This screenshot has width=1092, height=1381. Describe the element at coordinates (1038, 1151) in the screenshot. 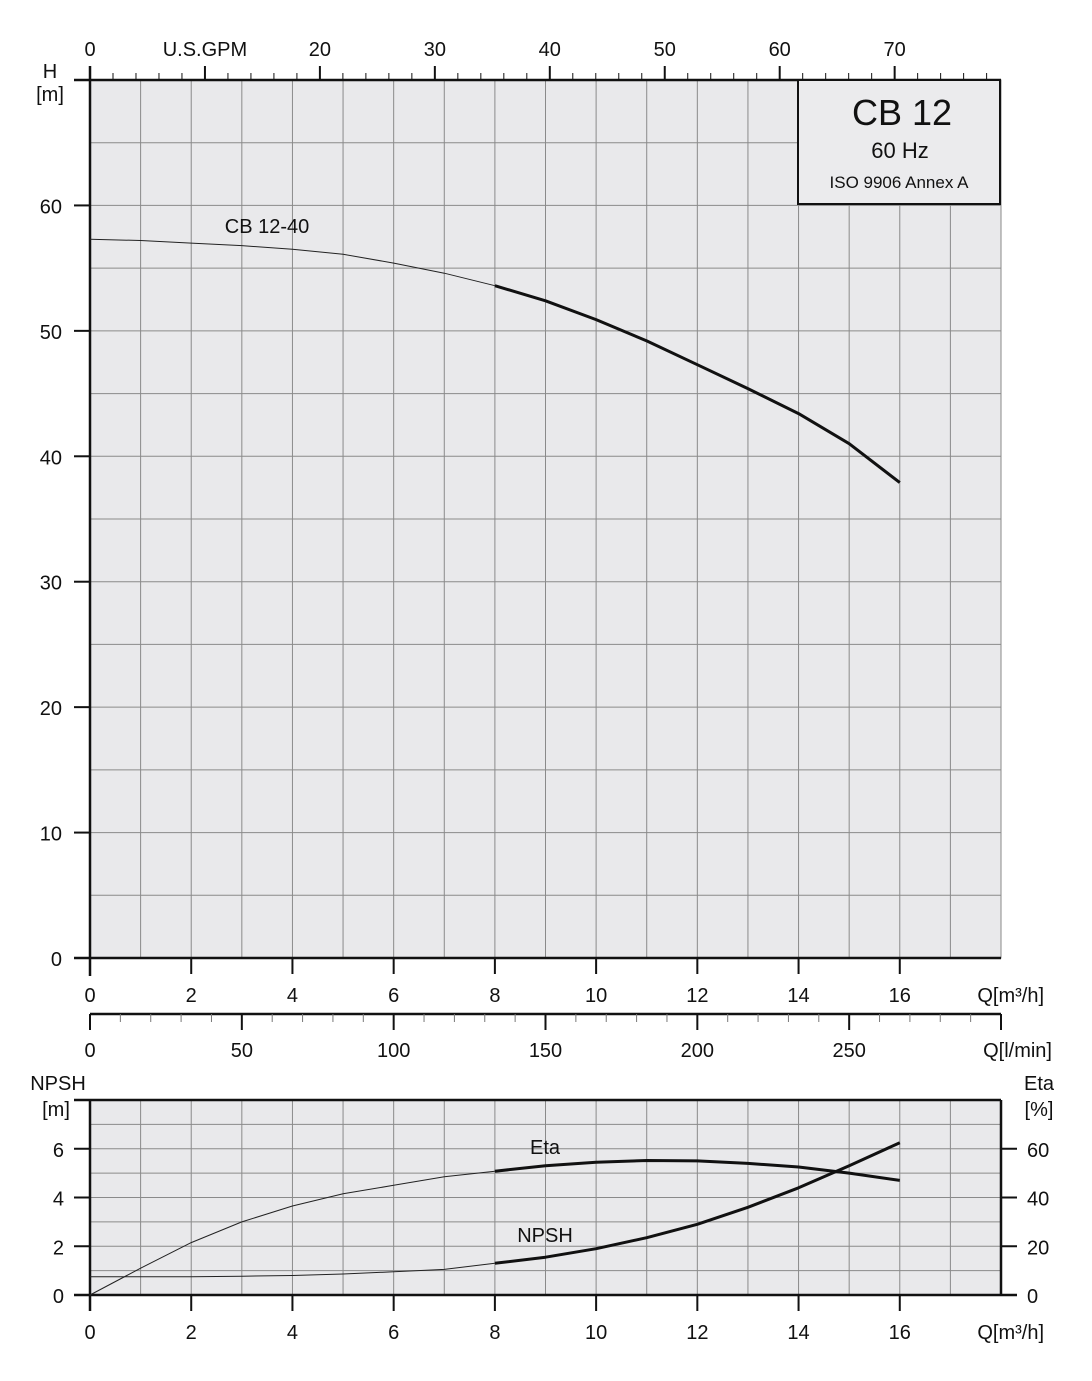

I see `eta-tick-label: 60` at that location.